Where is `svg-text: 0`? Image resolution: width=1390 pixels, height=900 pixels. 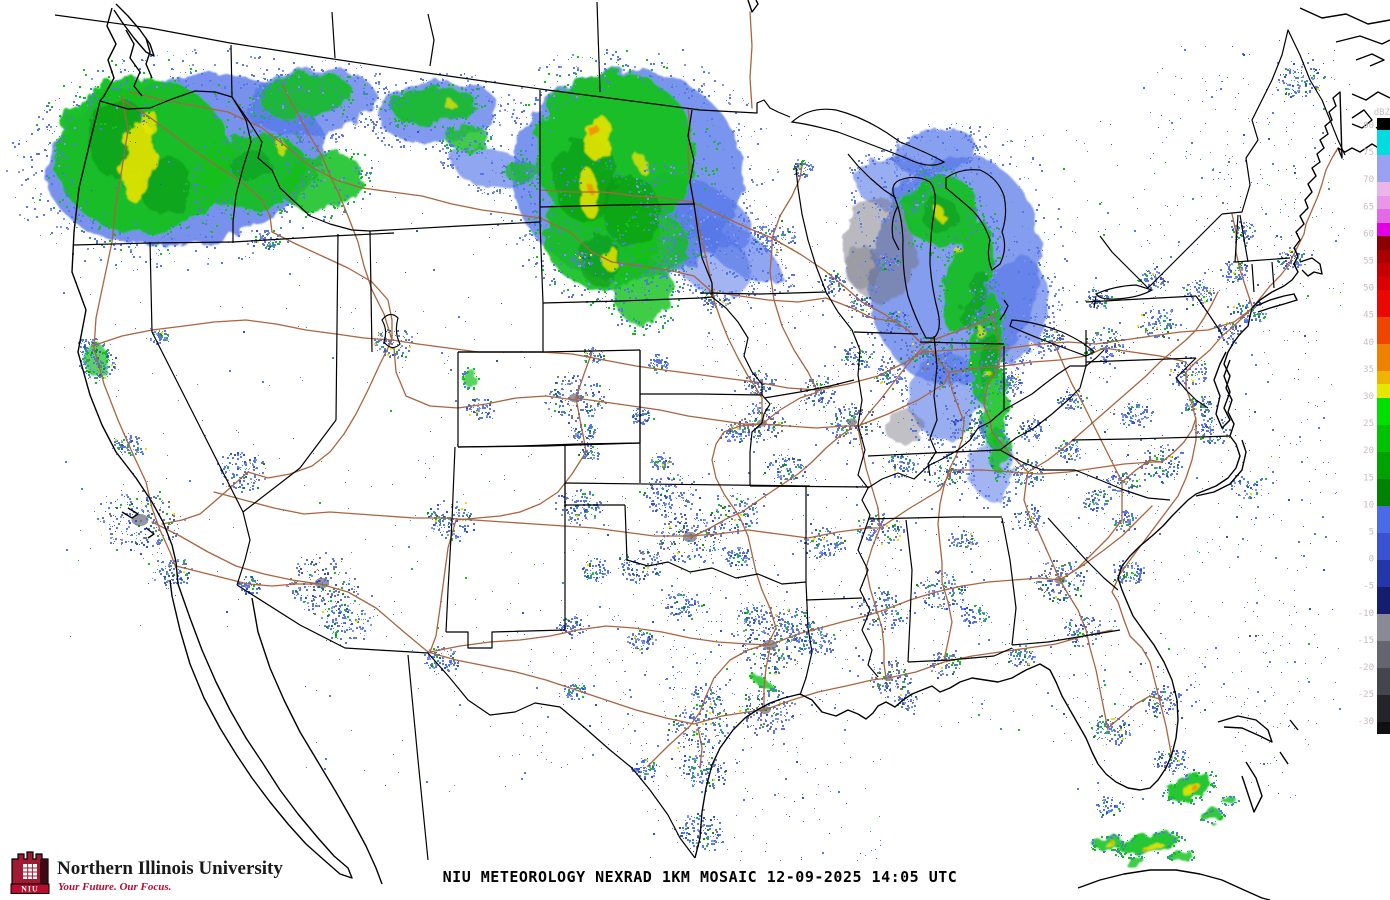 svg-text: 0 is located at coordinates (1371, 560).